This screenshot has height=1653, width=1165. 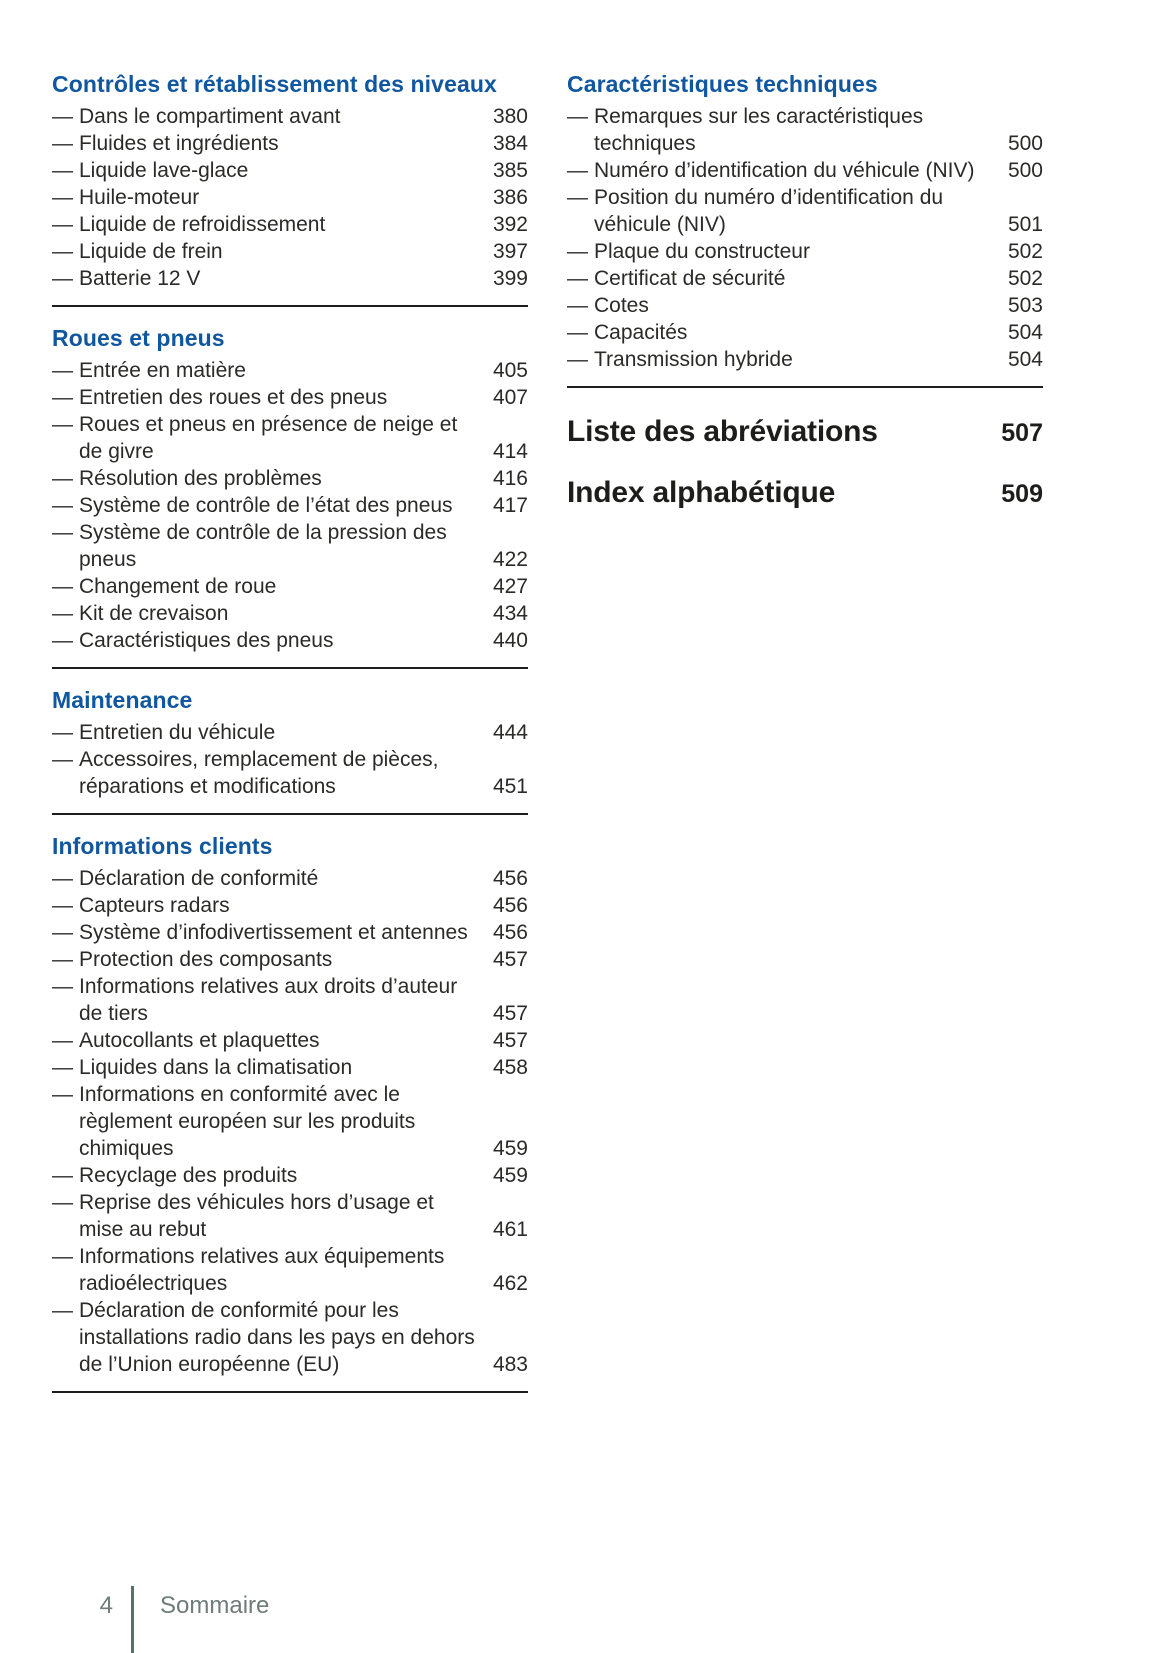 I want to click on toc-entry: Protection des composants 457, so click(x=290, y=959).